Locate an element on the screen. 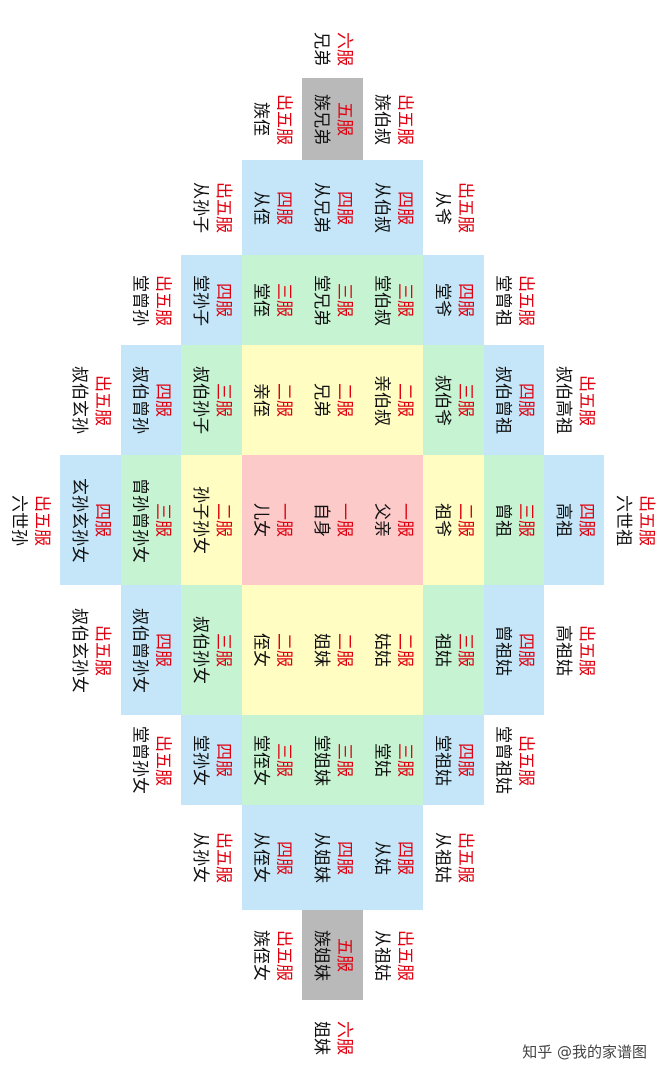 This screenshot has height=1080, width=665. kin-cell: 四服 堂爷 is located at coordinates (453, 300).